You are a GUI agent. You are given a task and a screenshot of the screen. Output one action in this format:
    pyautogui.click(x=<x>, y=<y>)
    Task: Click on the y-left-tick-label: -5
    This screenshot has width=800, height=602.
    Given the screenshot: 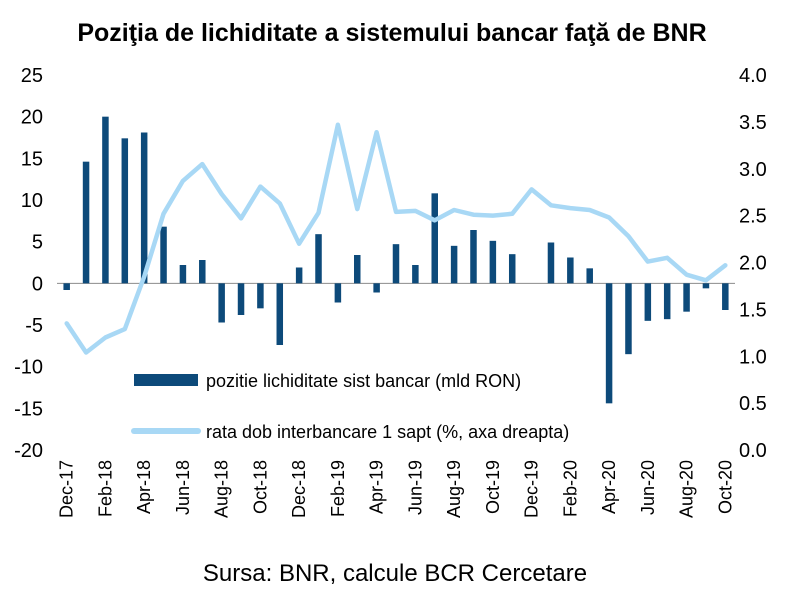 What is the action you would take?
    pyautogui.click(x=34, y=326)
    